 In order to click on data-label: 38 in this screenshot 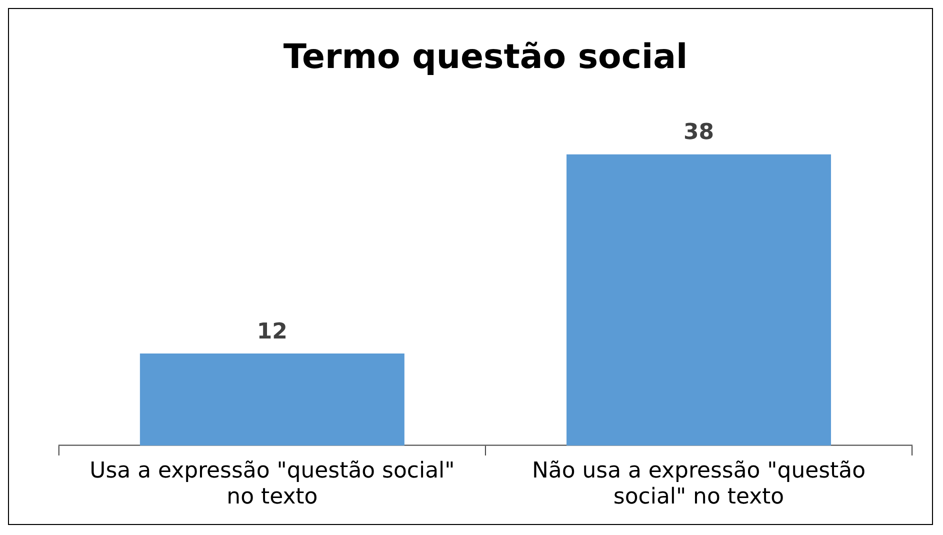, I will do `click(698, 133)`.